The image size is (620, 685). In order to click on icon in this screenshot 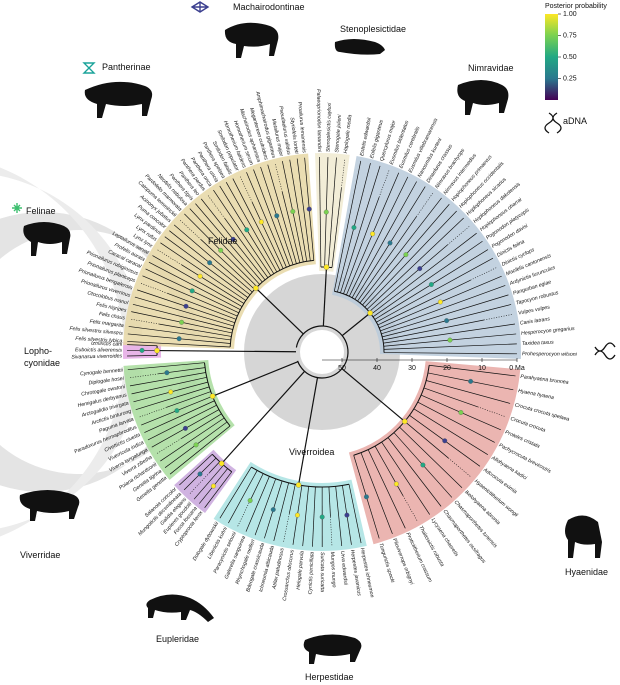, I will do `click(17, 208)`.